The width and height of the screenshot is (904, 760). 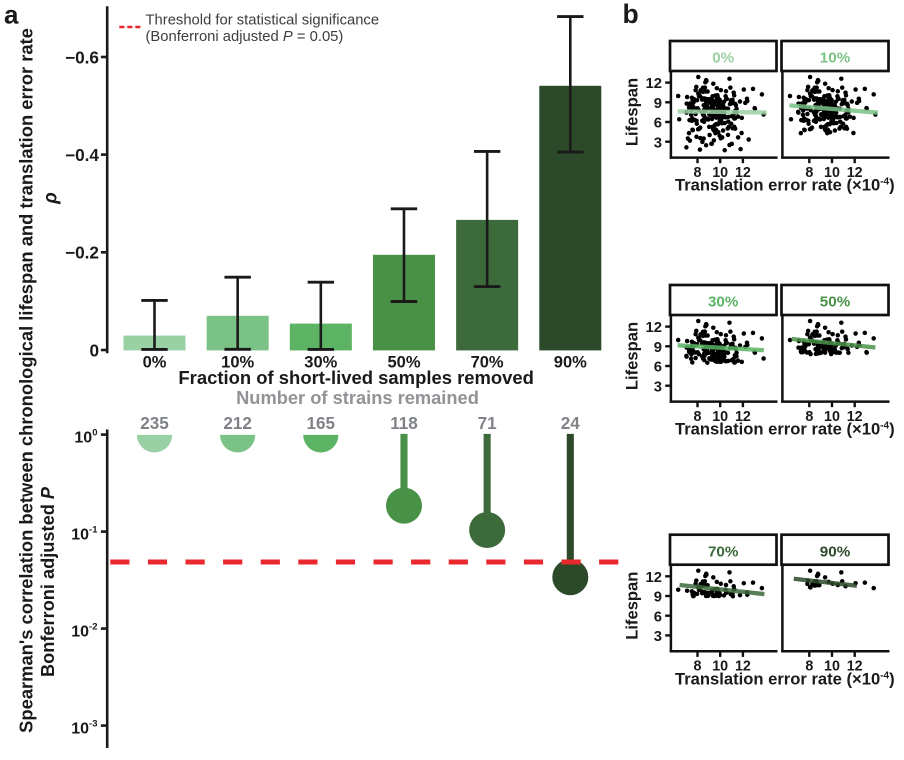 What do you see at coordinates (631, 14) in the screenshot?
I see `svg-text: b` at bounding box center [631, 14].